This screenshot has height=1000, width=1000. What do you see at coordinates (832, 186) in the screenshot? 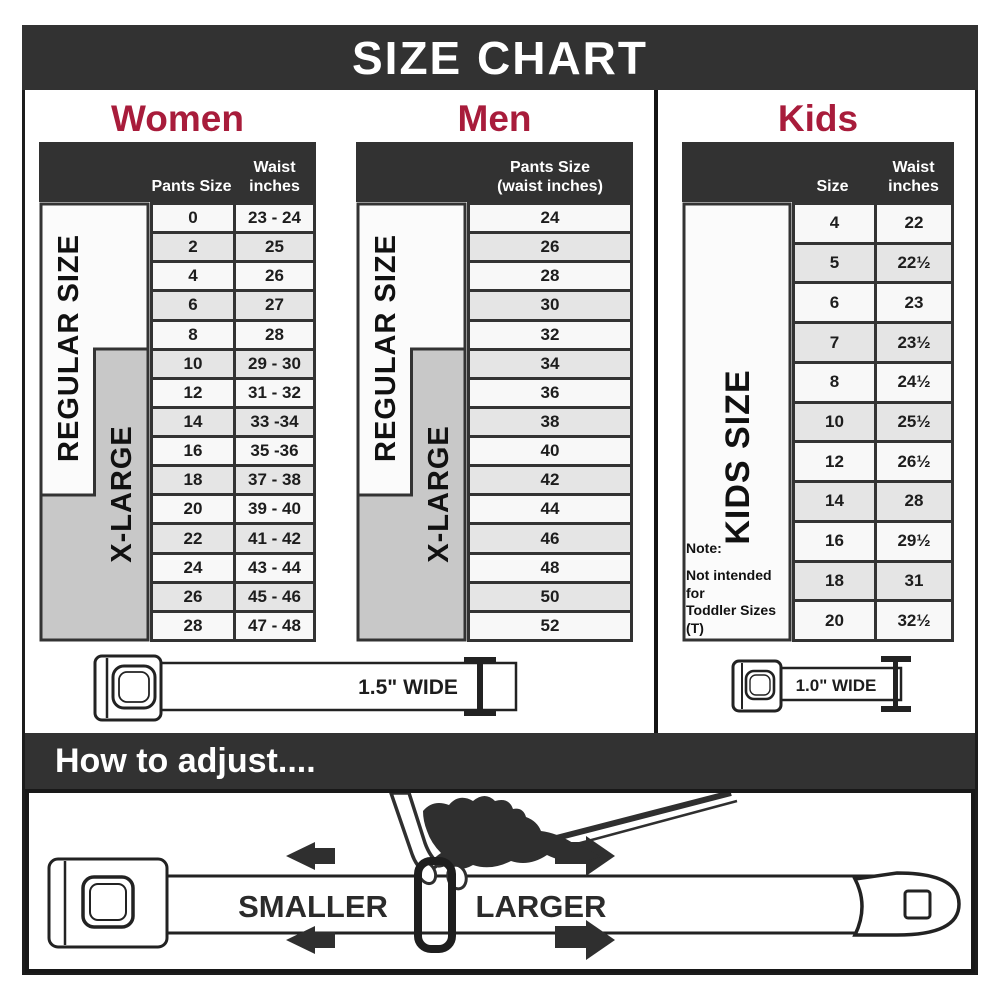
I see `kids-col-header-size: Size` at bounding box center [832, 186].